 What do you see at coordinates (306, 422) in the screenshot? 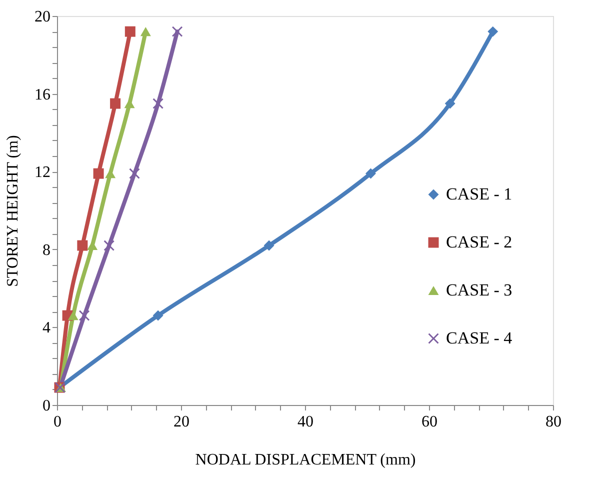
I see `x-tick-label: 40` at bounding box center [306, 422].